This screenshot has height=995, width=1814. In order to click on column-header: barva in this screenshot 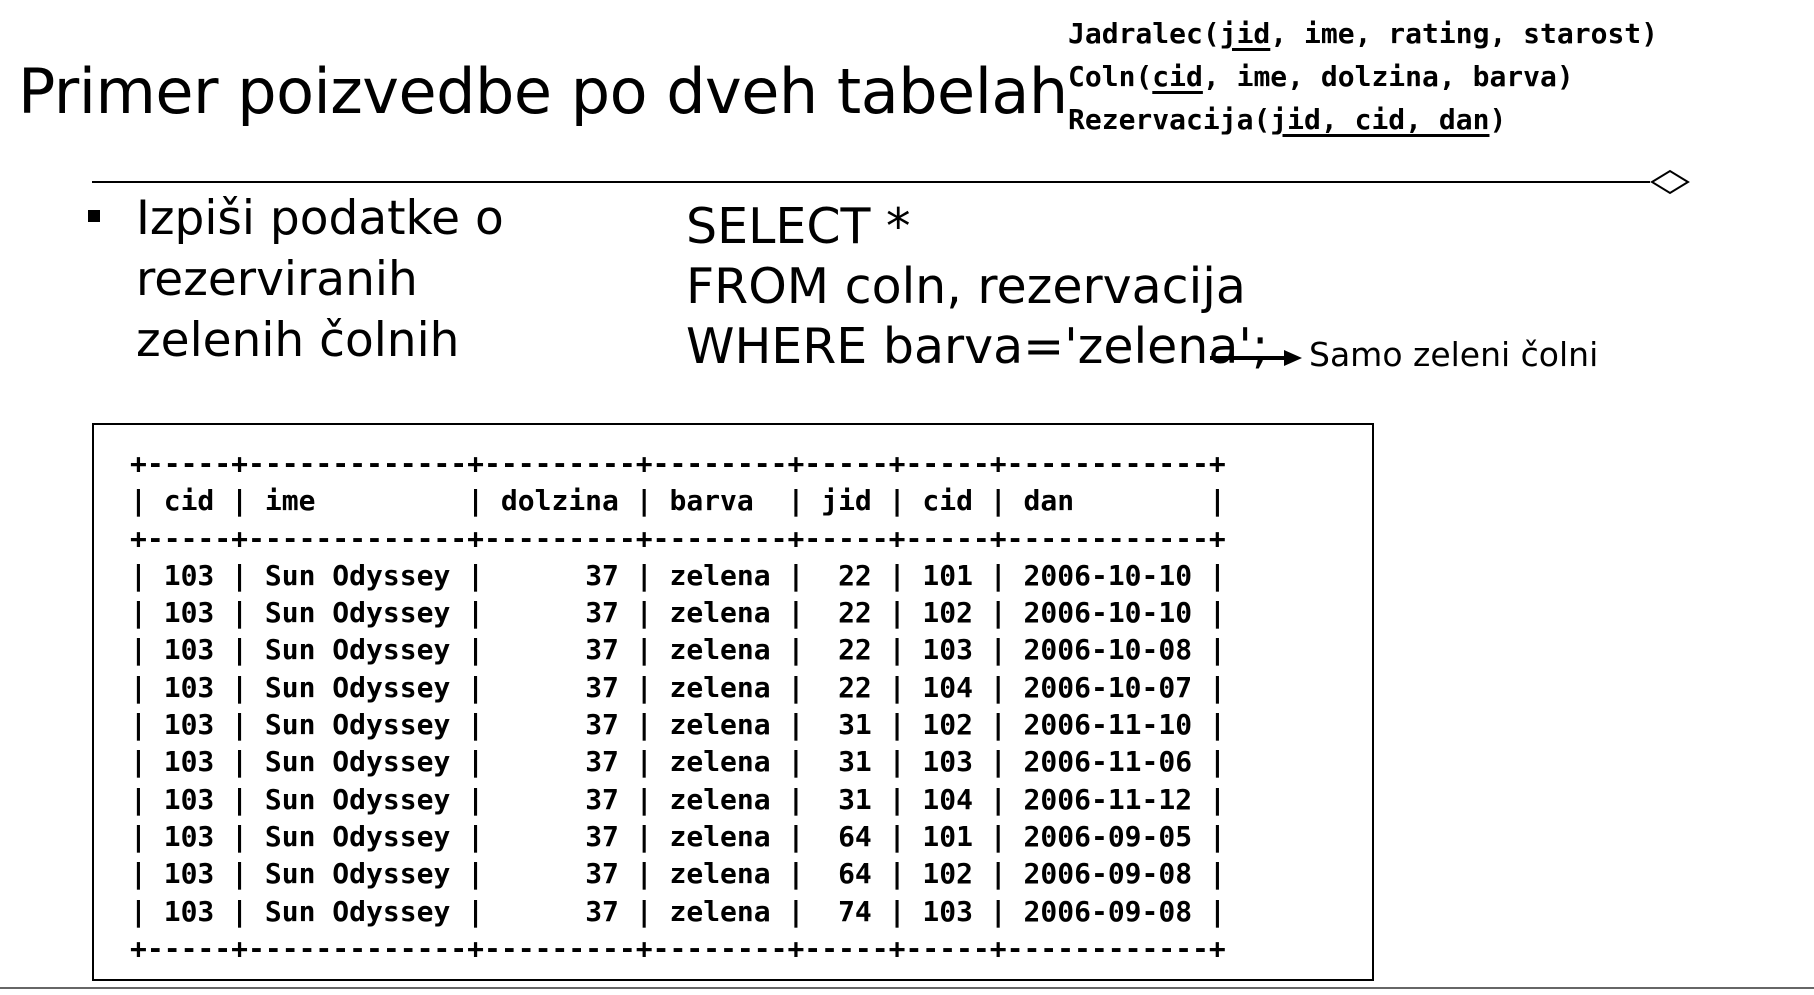, I will do `click(711, 501)`.